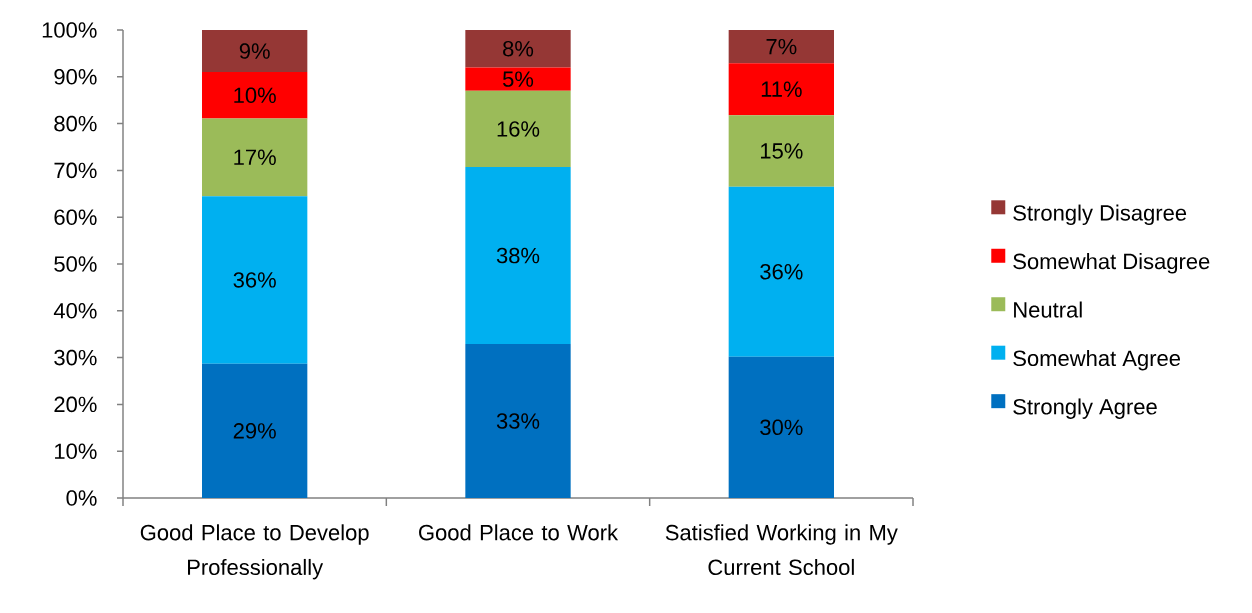 The width and height of the screenshot is (1252, 613). Describe the element at coordinates (1097, 360) in the screenshot. I see `legend-label: Somewhat Agree` at that location.